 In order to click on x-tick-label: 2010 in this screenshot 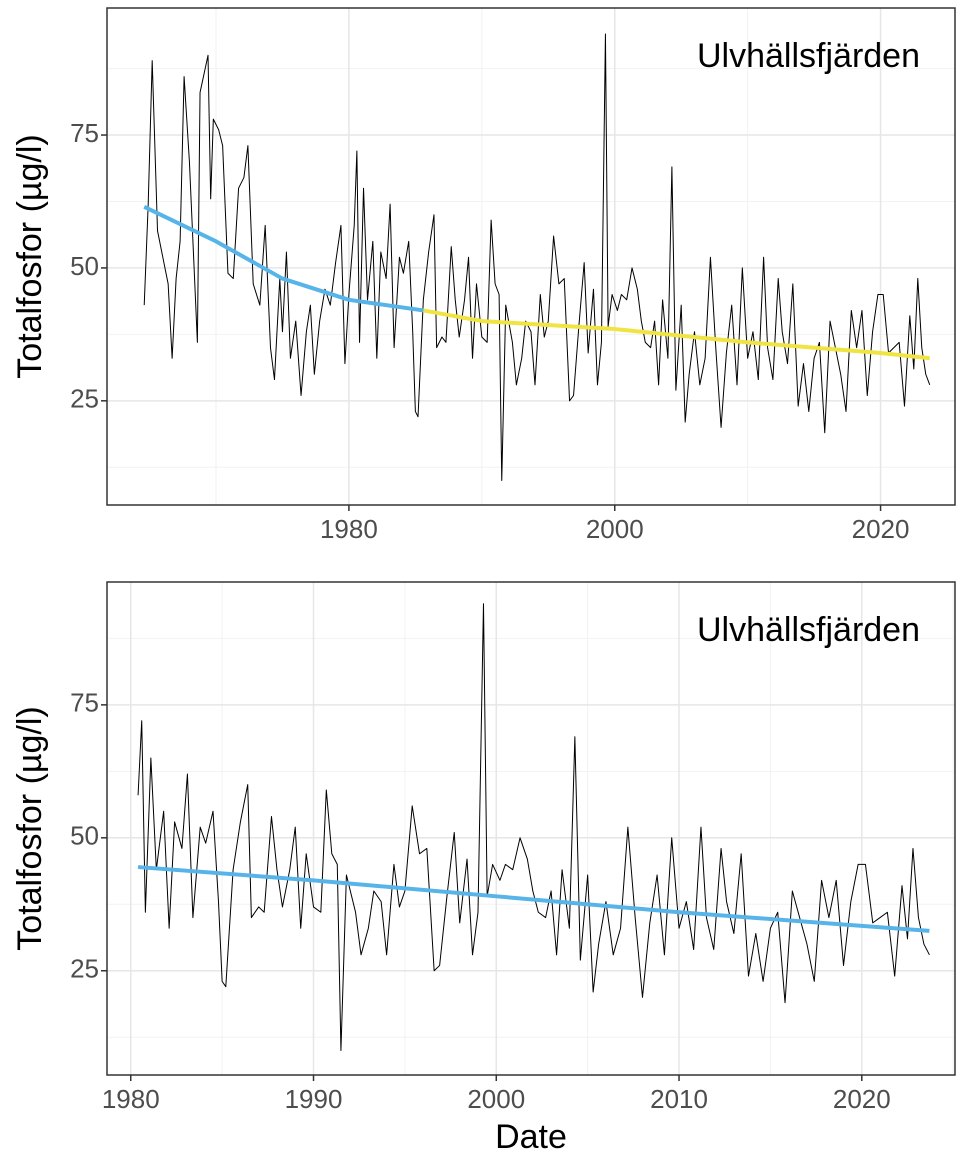, I will do `click(679, 1099)`.